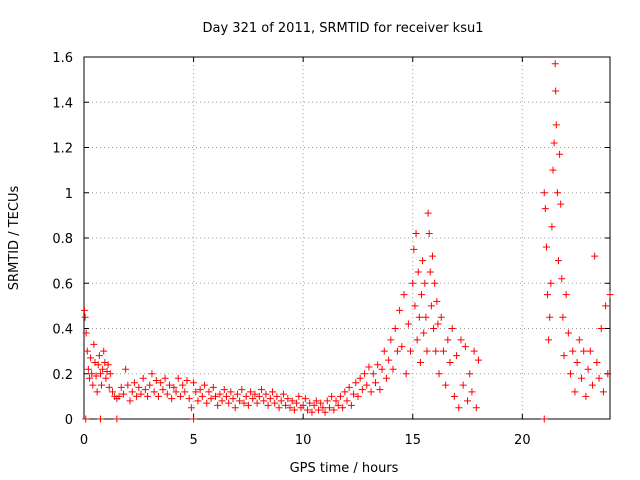 The height and width of the screenshot is (480, 640). Describe the element at coordinates (62, 239) in the screenshot. I see `y-tick-label: 0.8` at that location.